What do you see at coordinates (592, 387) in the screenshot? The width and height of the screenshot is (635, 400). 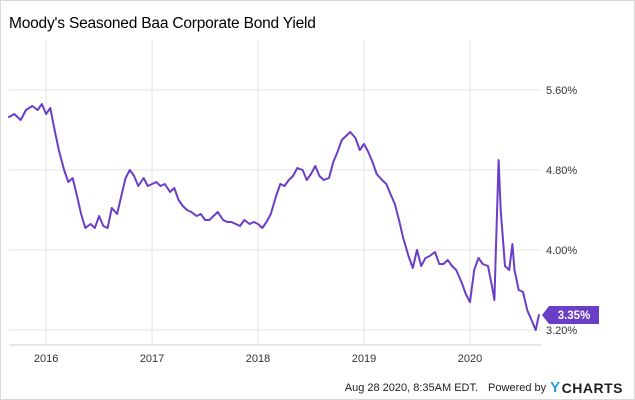 I see `ycharts-logo-text: CHARTS` at bounding box center [592, 387].